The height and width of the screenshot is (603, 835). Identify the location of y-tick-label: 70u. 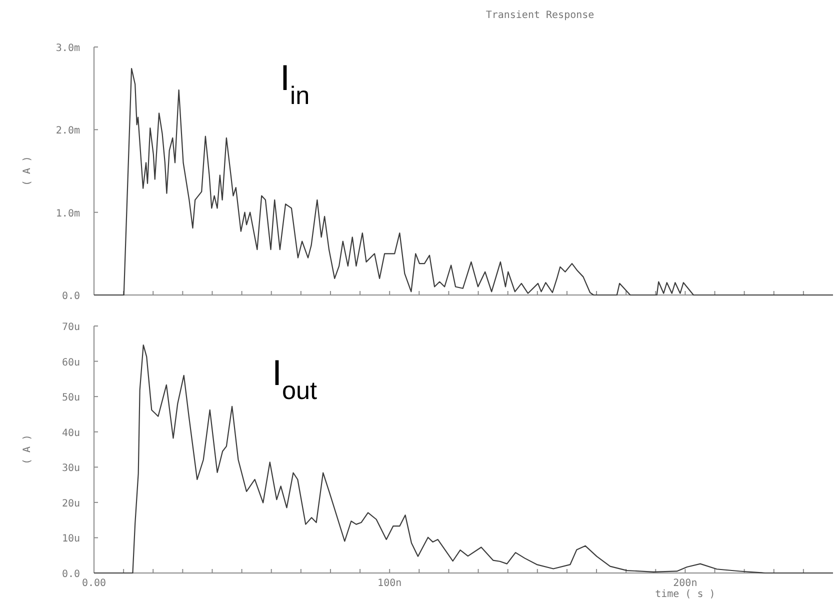
(71, 327).